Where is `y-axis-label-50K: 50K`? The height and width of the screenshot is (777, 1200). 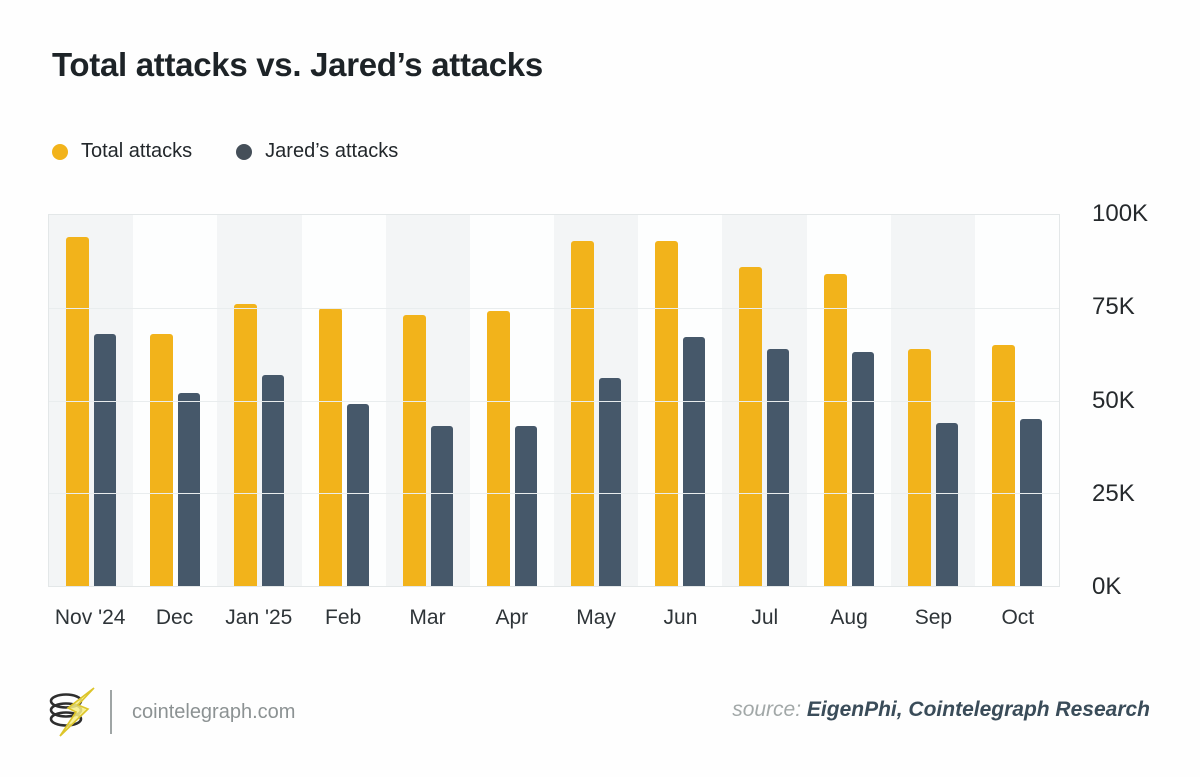 y-axis-label-50K: 50K is located at coordinates (1113, 400).